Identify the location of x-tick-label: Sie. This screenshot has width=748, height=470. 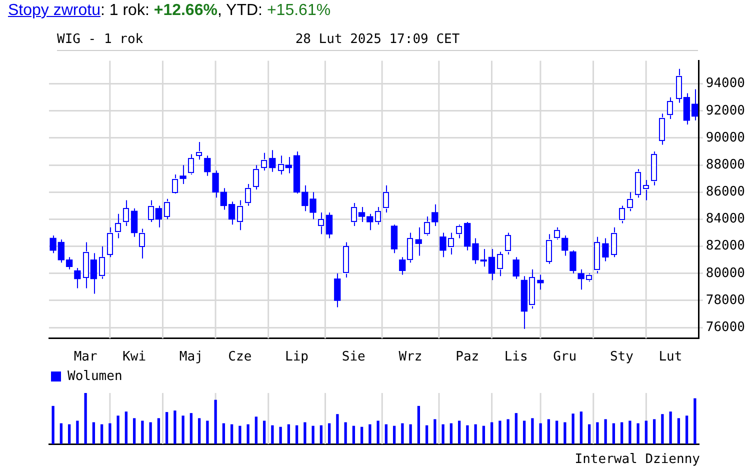
(354, 357).